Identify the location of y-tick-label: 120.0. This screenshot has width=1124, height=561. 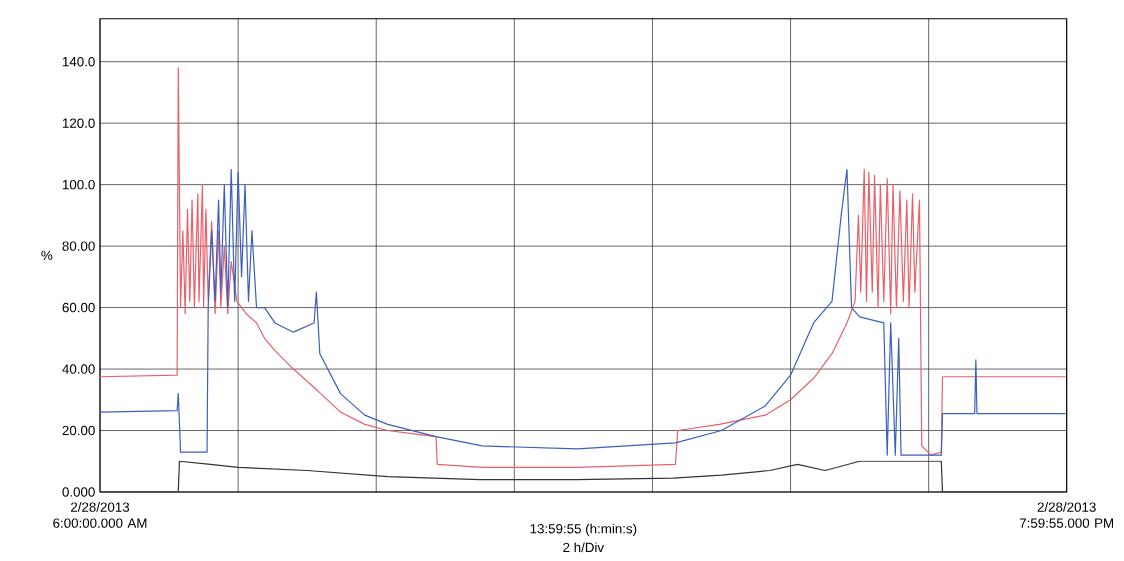
(78, 123).